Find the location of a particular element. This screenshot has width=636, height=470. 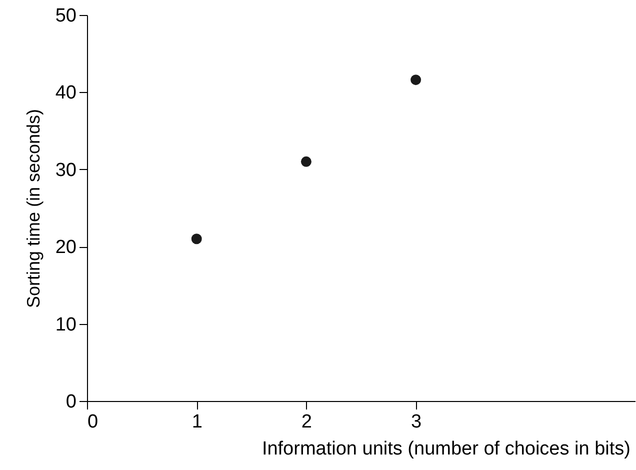

y-tick-label: 30 is located at coordinates (65, 170).